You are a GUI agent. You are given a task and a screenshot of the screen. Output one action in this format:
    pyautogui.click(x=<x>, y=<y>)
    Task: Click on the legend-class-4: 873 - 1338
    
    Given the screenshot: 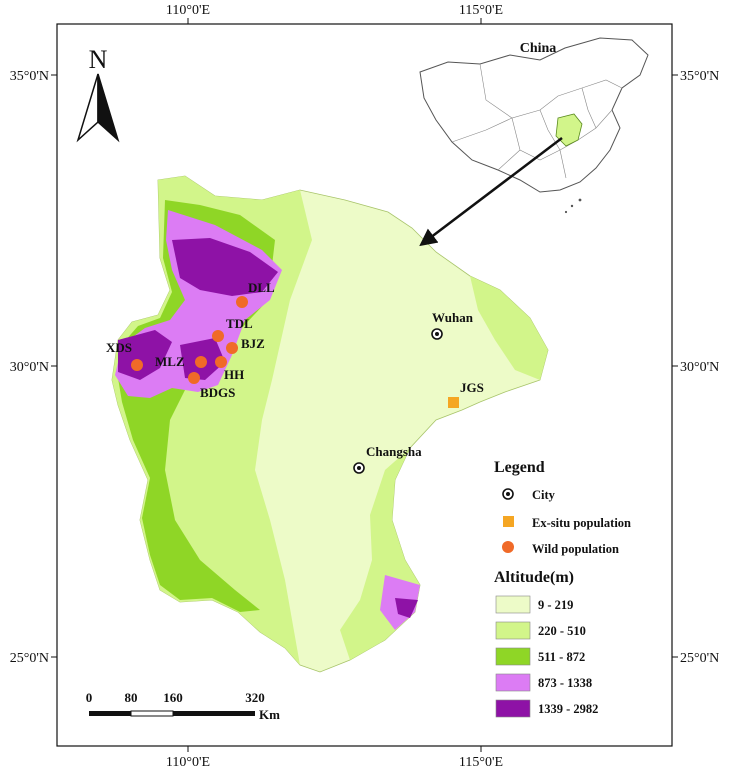 What is the action you would take?
    pyautogui.click(x=565, y=683)
    